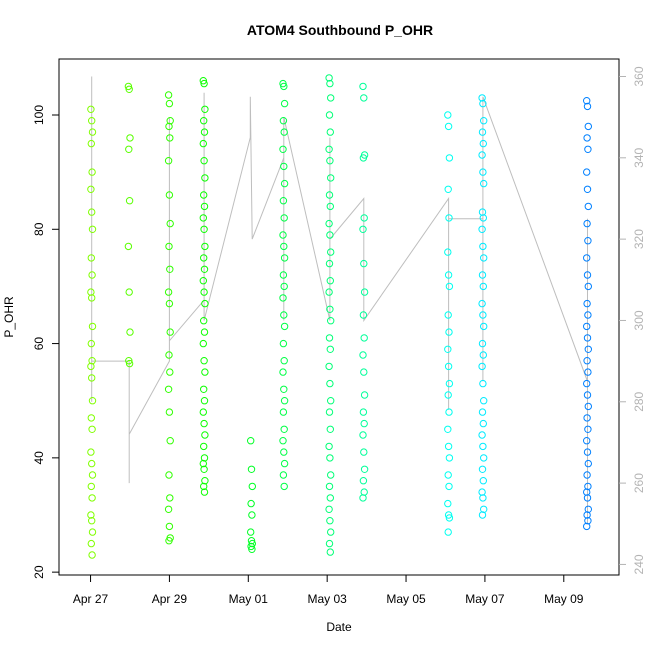 Image resolution: width=650 pixels, height=650 pixels. What do you see at coordinates (639, 401) in the screenshot?
I see `y2-tick-label: 280` at bounding box center [639, 401].